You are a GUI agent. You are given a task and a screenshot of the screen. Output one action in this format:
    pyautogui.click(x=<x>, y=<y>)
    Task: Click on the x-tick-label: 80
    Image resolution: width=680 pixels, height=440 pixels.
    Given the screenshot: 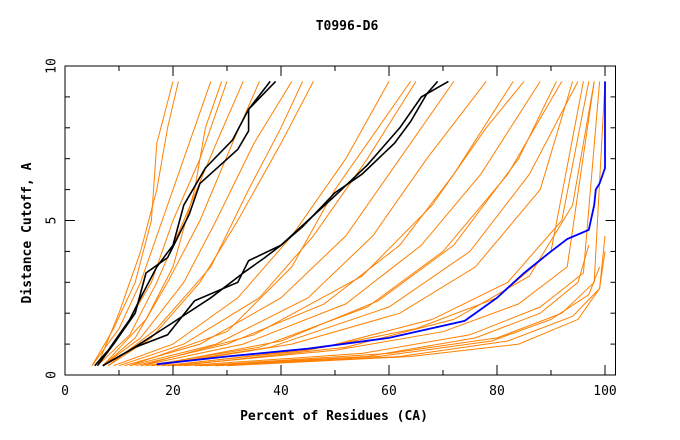 What is the action you would take?
    pyautogui.click(x=497, y=391)
    